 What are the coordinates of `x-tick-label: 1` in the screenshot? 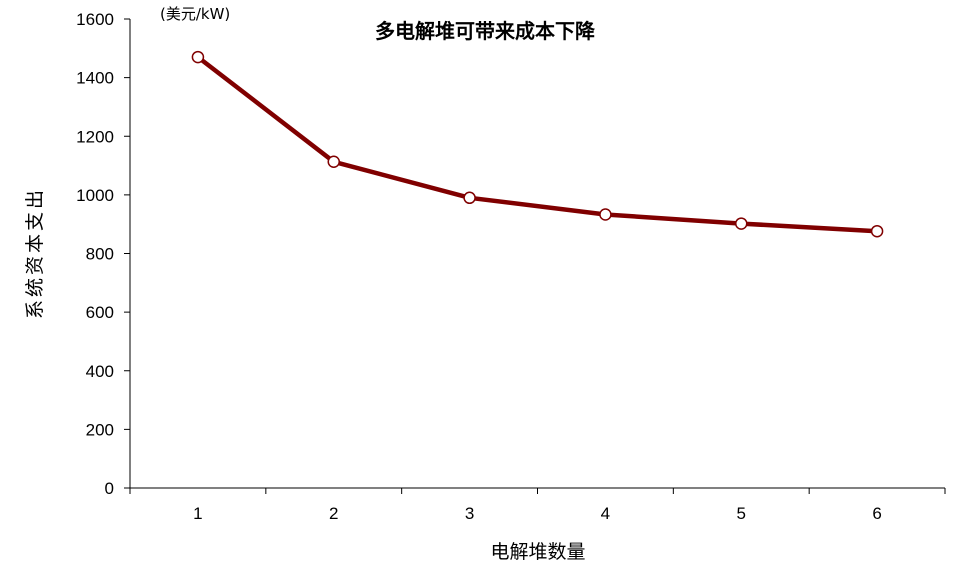 It's located at (197, 513).